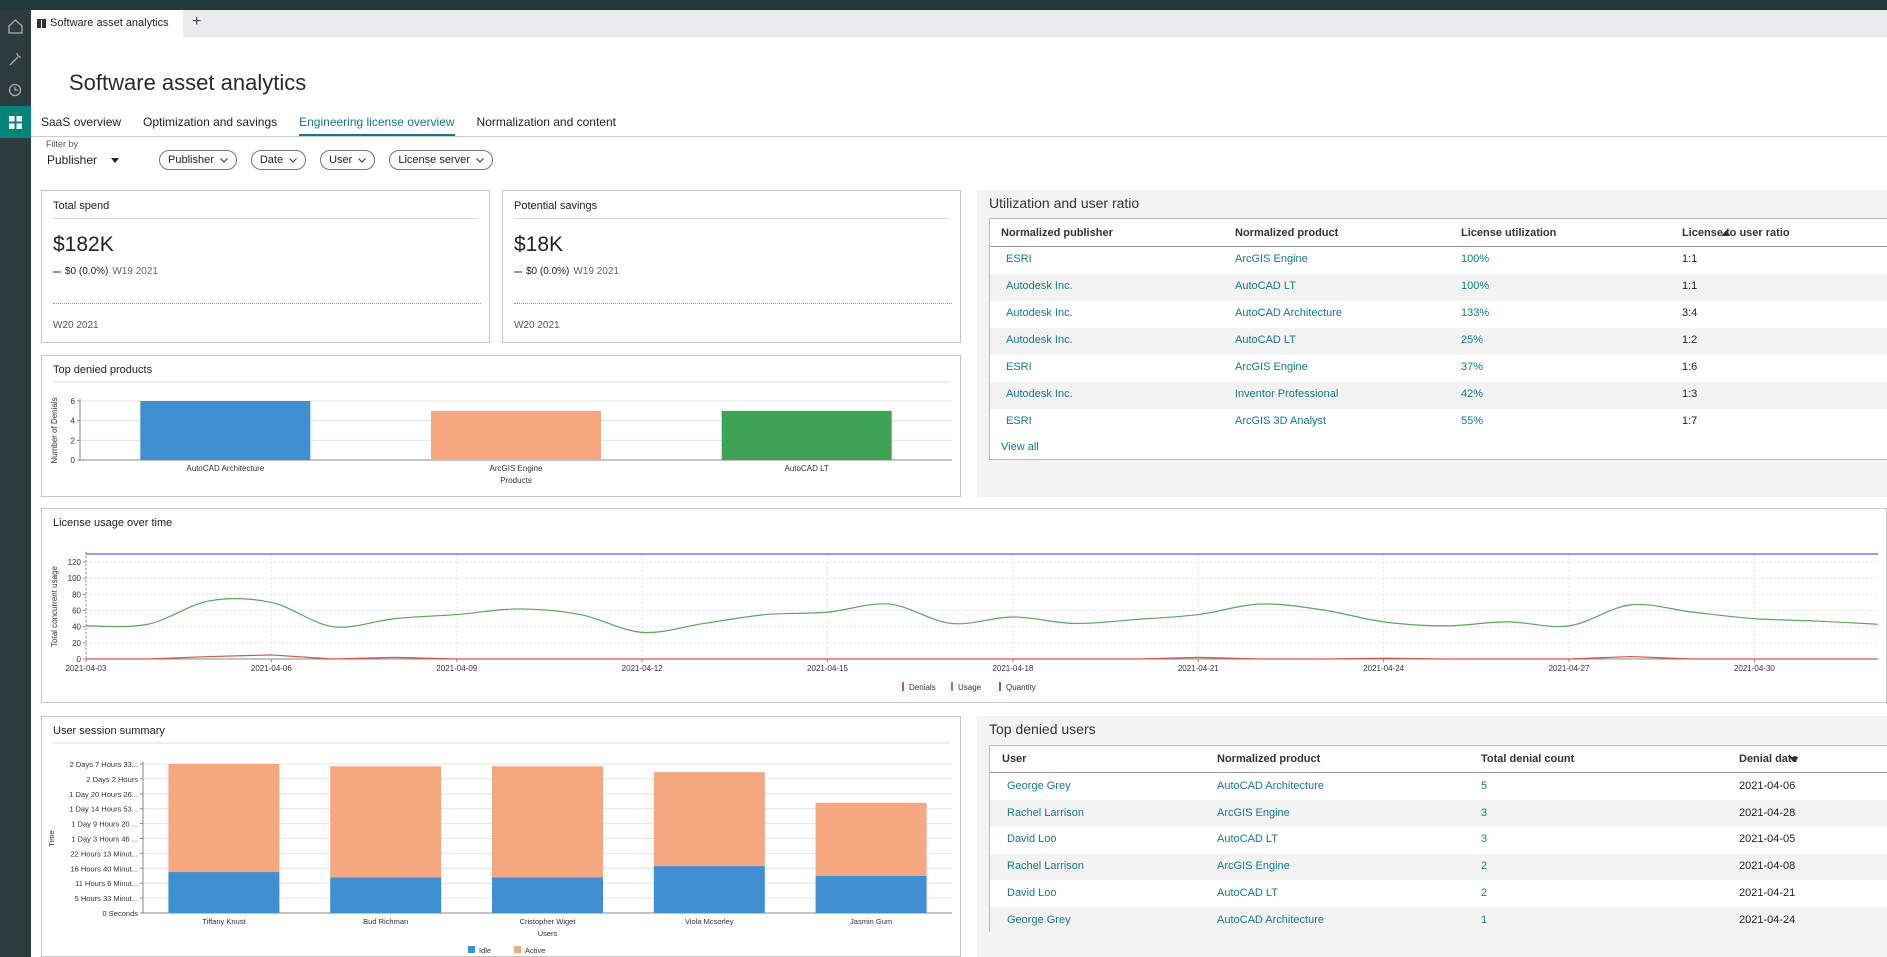 This screenshot has width=1887, height=957. What do you see at coordinates (81, 206) in the screenshot?
I see `kpi-title: Total spend` at bounding box center [81, 206].